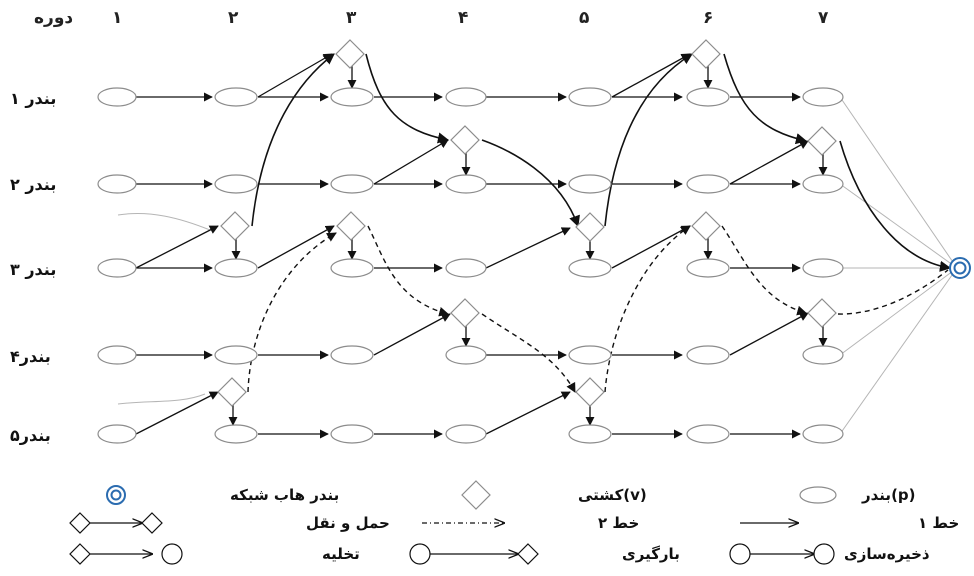  What do you see at coordinates (53, 18) in the screenshot?
I see `period-title: دوره` at bounding box center [53, 18].